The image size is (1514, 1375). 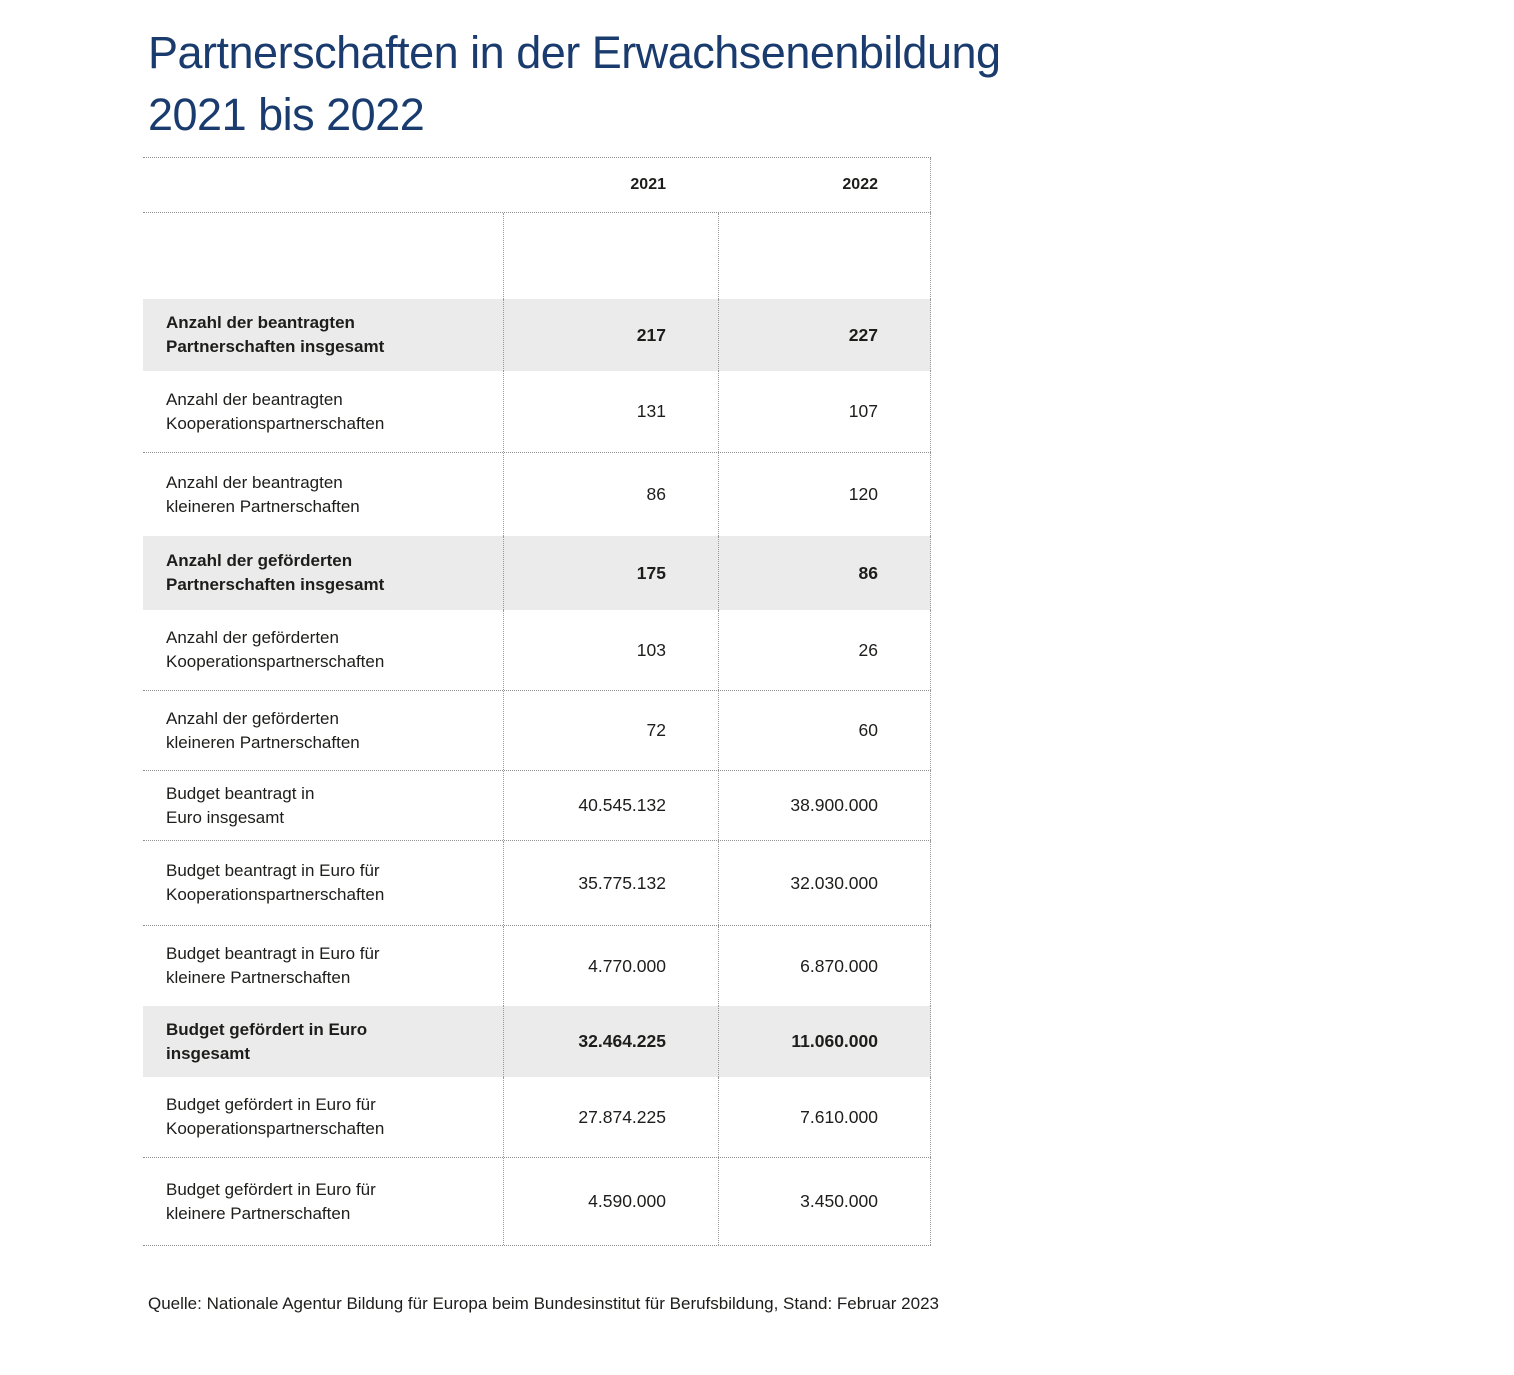 What do you see at coordinates (824, 335) in the screenshot?
I see `value-2022: 227` at bounding box center [824, 335].